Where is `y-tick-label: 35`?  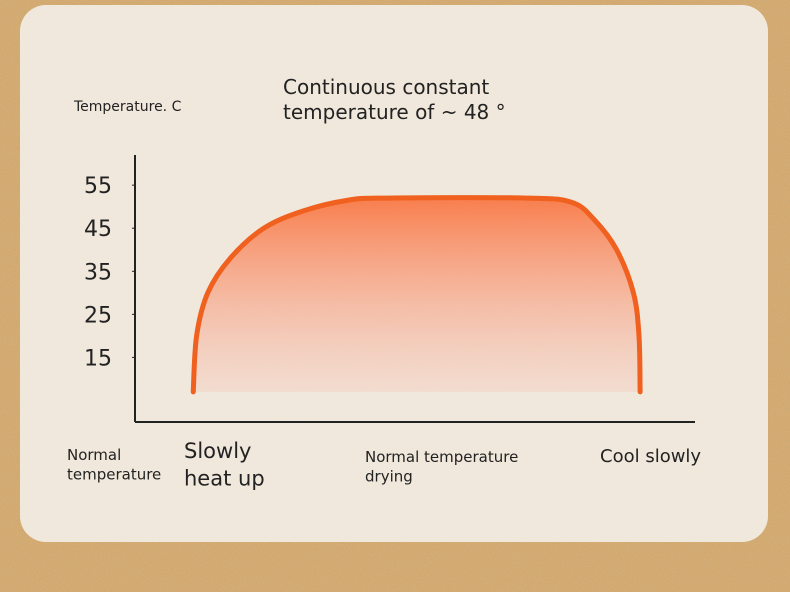
y-tick-label: 35 is located at coordinates (98, 272).